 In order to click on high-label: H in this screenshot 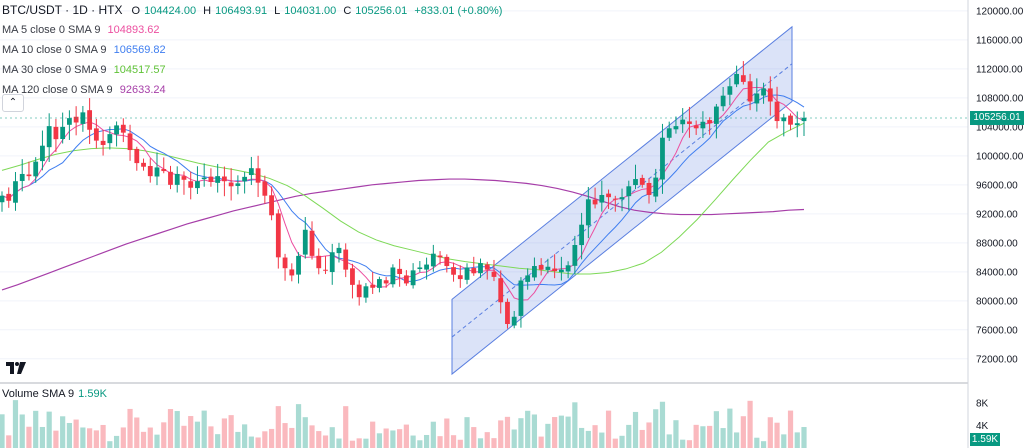, I will do `click(207, 11)`.